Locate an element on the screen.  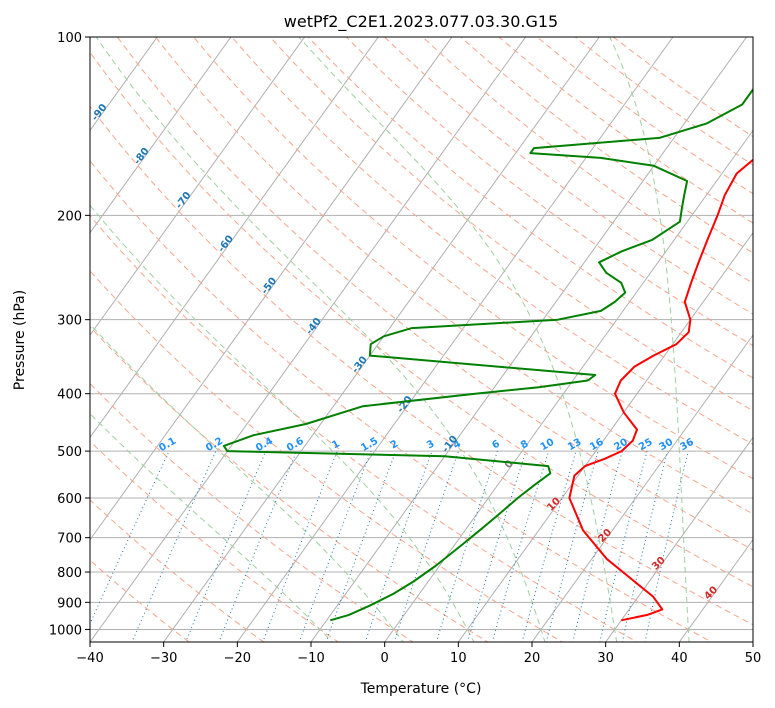
y-tick-label: 200 is located at coordinates (69, 216).